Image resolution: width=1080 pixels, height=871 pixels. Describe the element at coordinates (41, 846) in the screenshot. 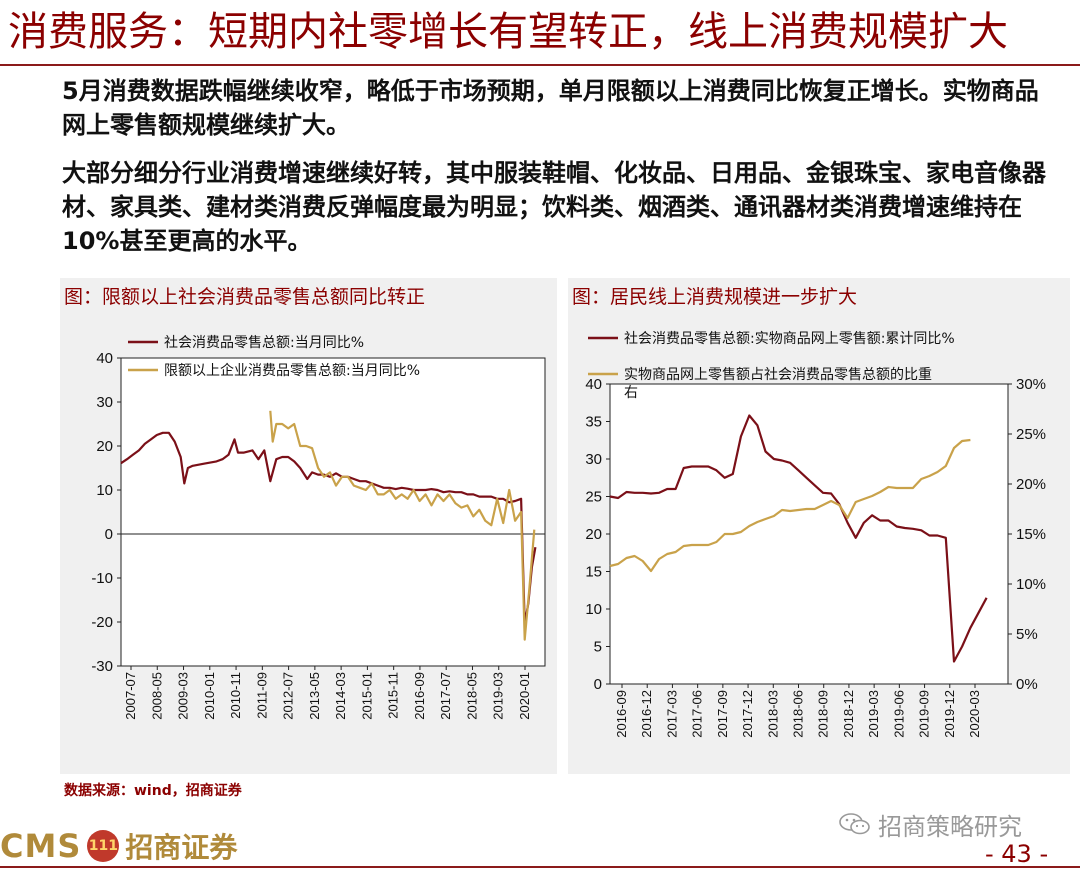

I see `logo-en: CMS` at that location.